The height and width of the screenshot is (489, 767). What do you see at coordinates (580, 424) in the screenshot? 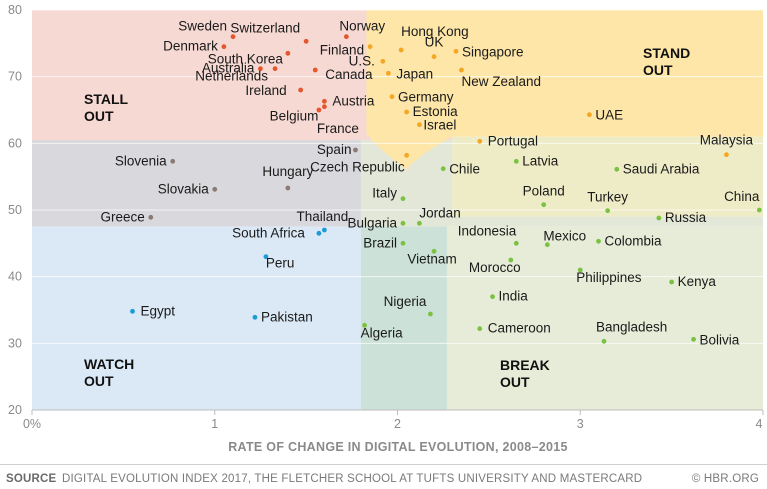
I see `x-tick-label: 3` at bounding box center [580, 424].